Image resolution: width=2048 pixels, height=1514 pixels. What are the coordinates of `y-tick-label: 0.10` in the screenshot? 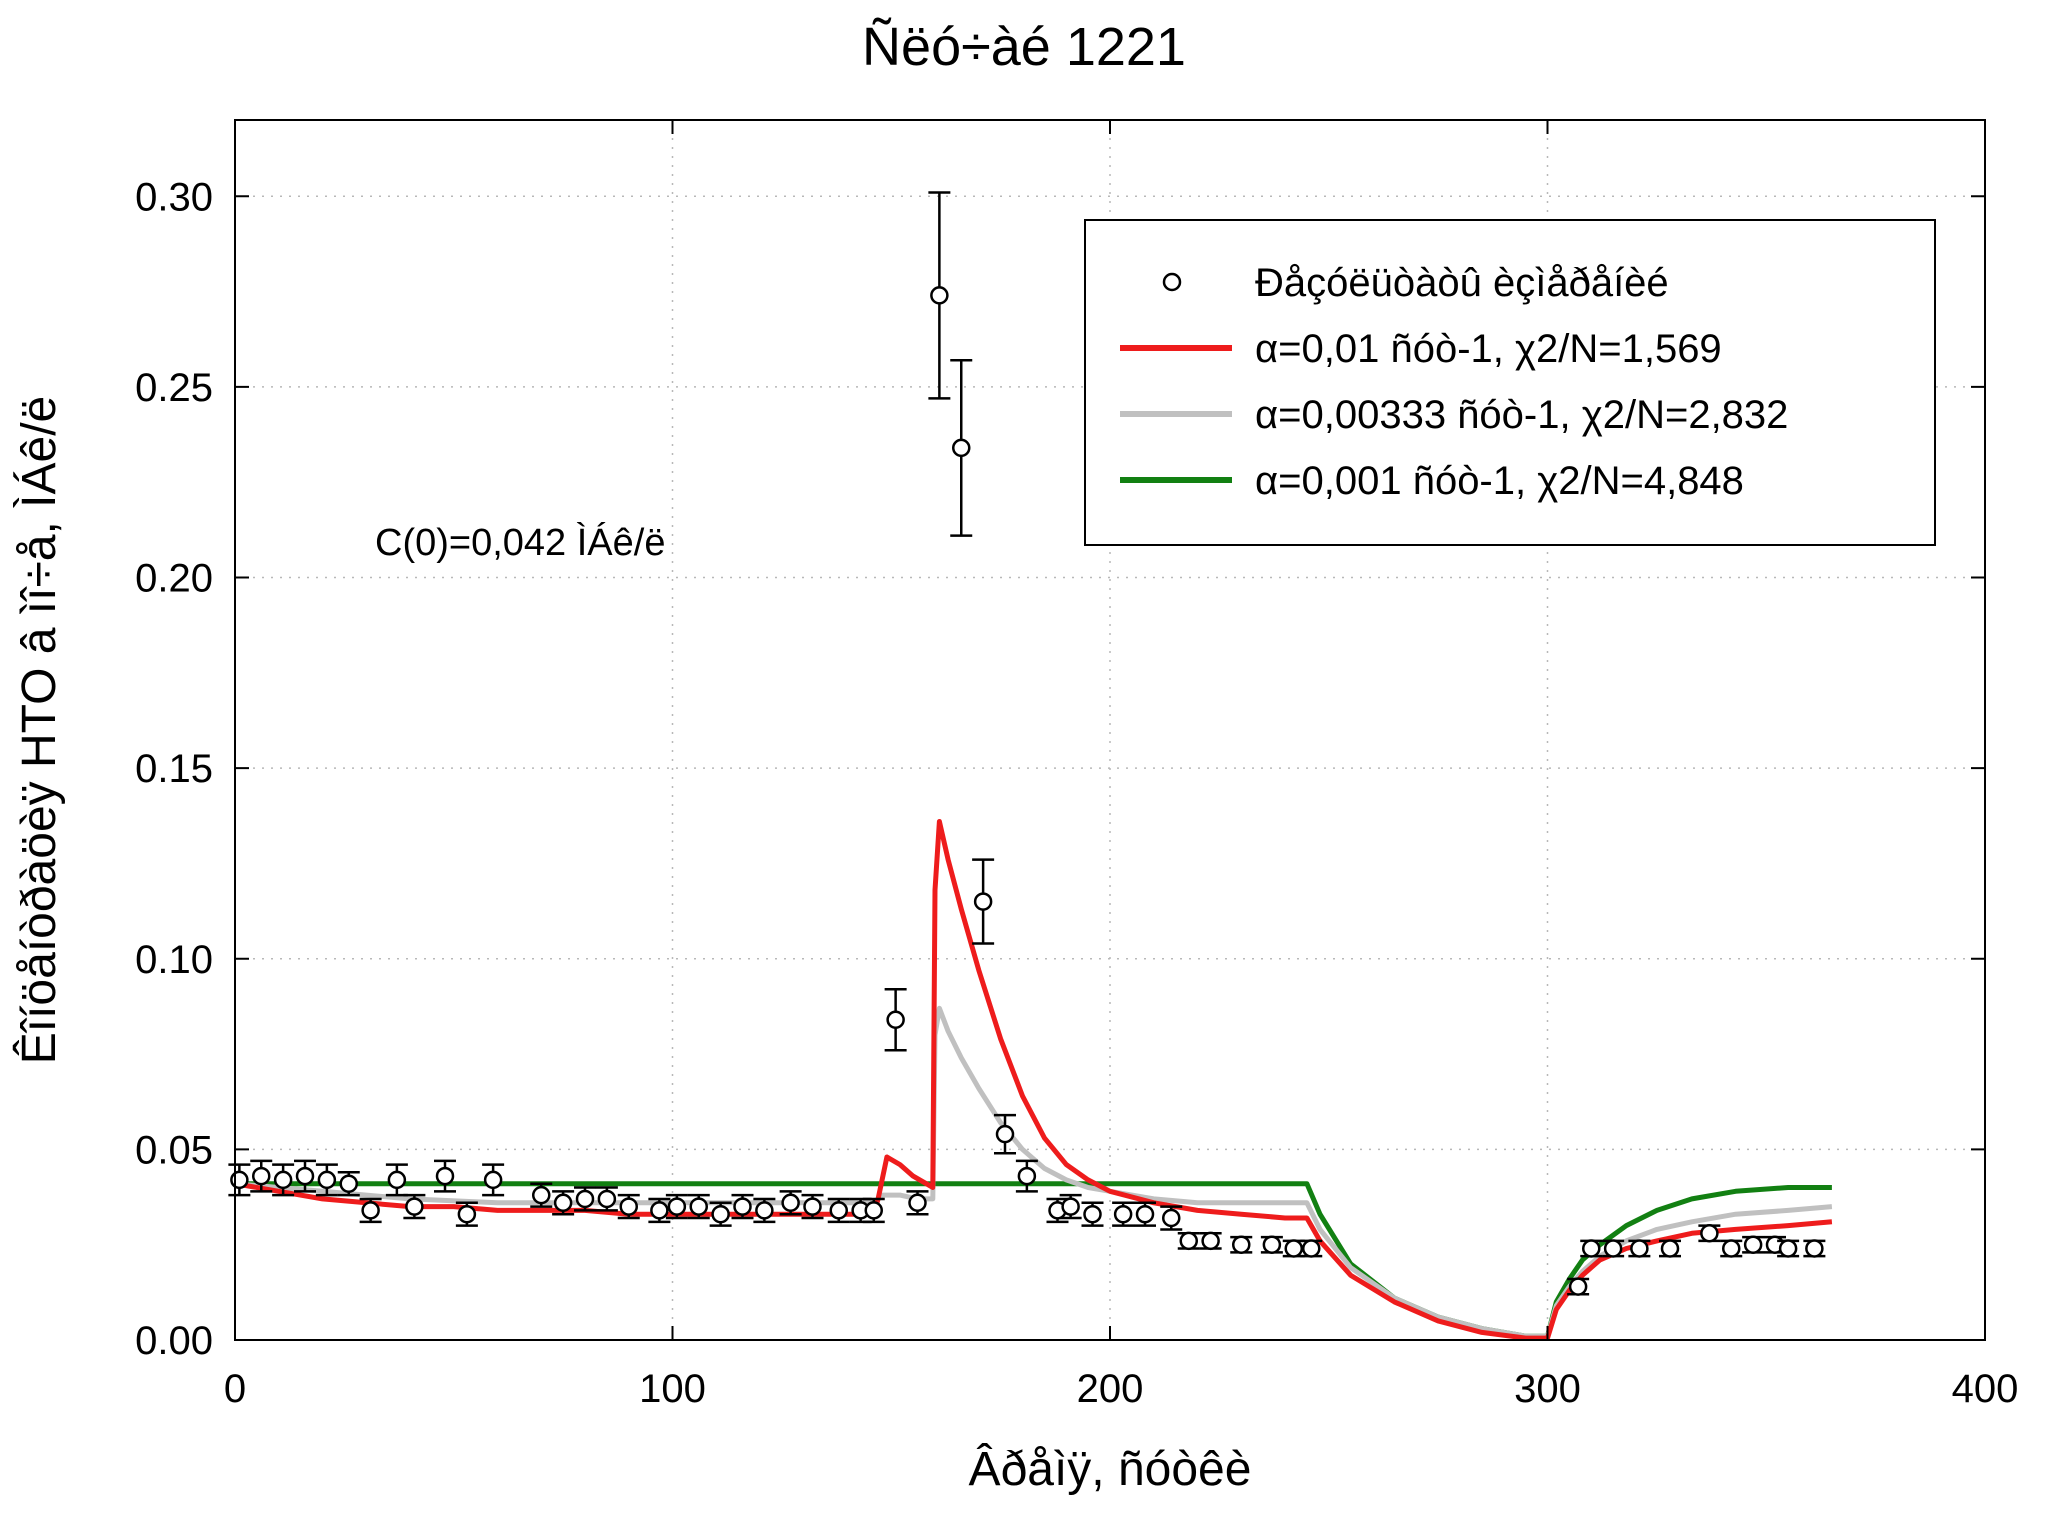 It's located at (174, 960).